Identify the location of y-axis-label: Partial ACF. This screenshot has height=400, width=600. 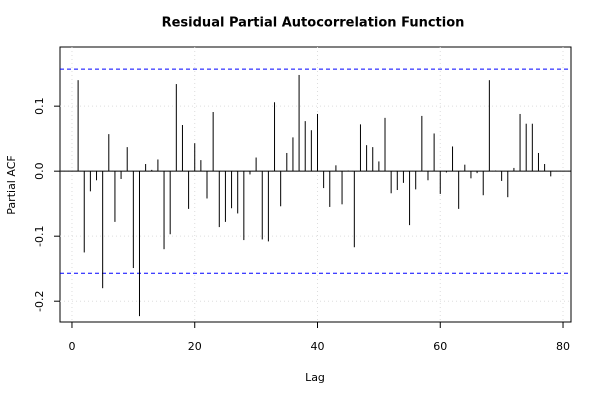
(11, 184).